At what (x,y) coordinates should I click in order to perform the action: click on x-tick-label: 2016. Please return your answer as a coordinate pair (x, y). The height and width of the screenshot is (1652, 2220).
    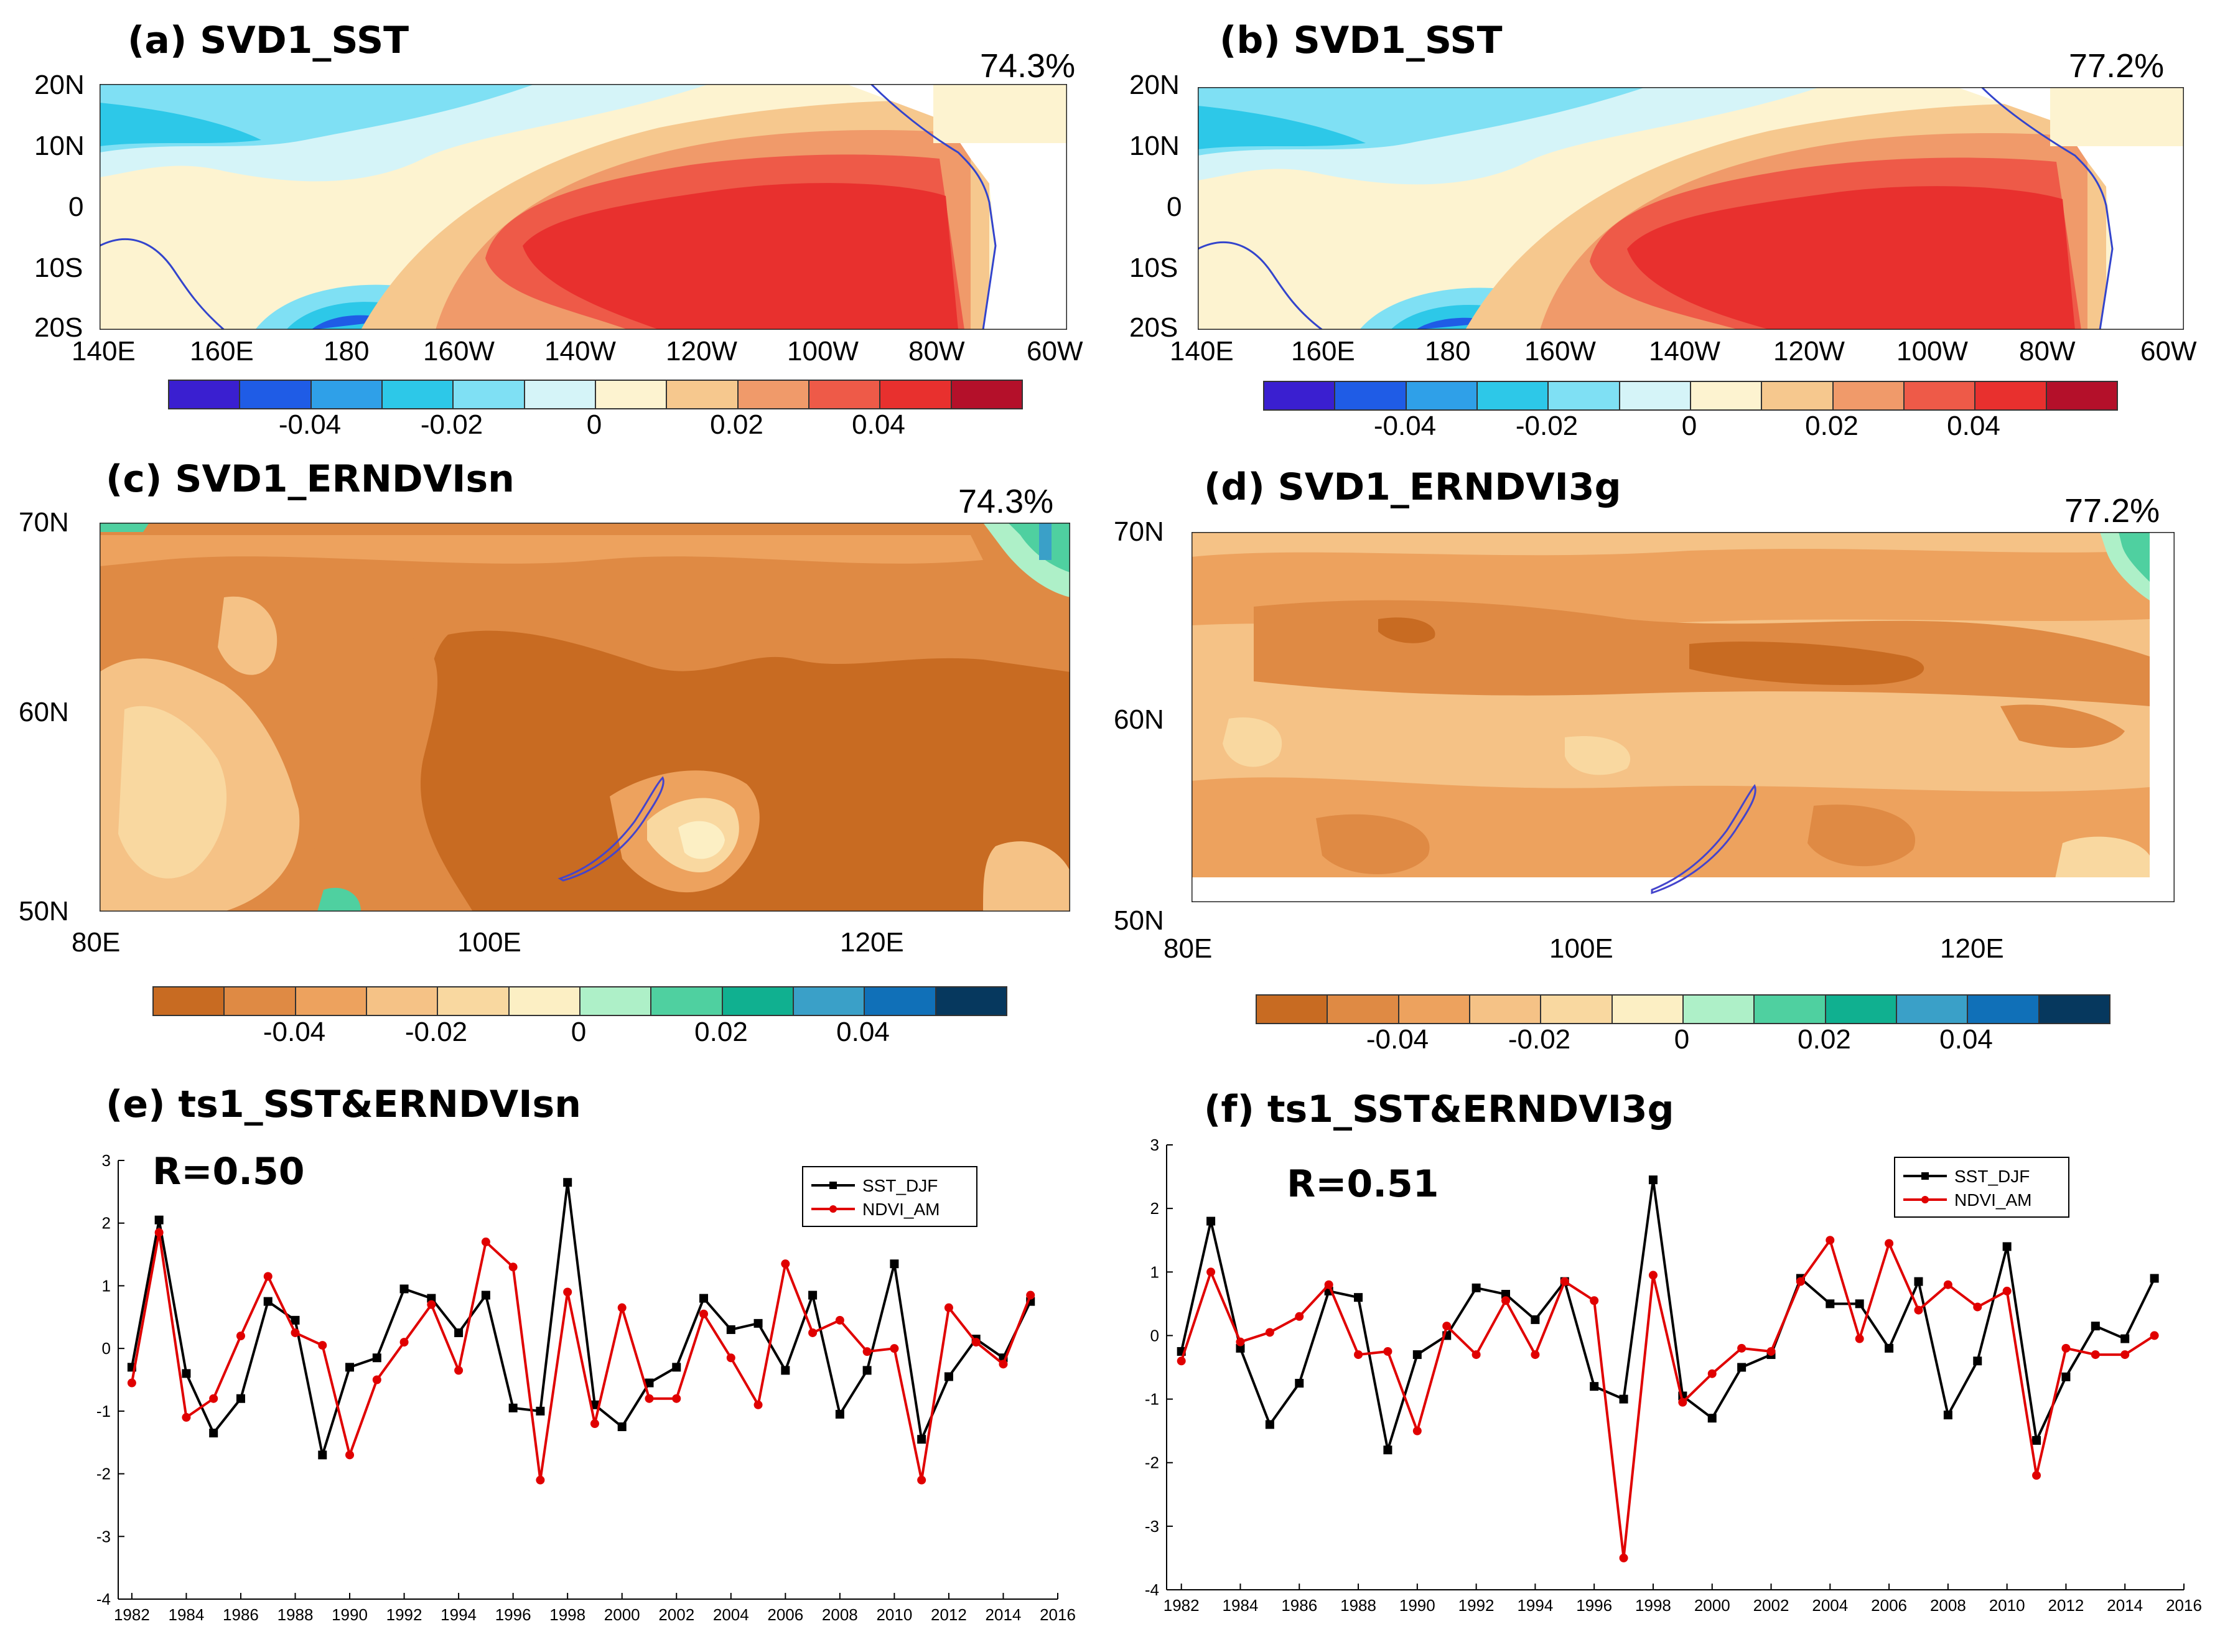
    Looking at the image, I should click on (1058, 1615).